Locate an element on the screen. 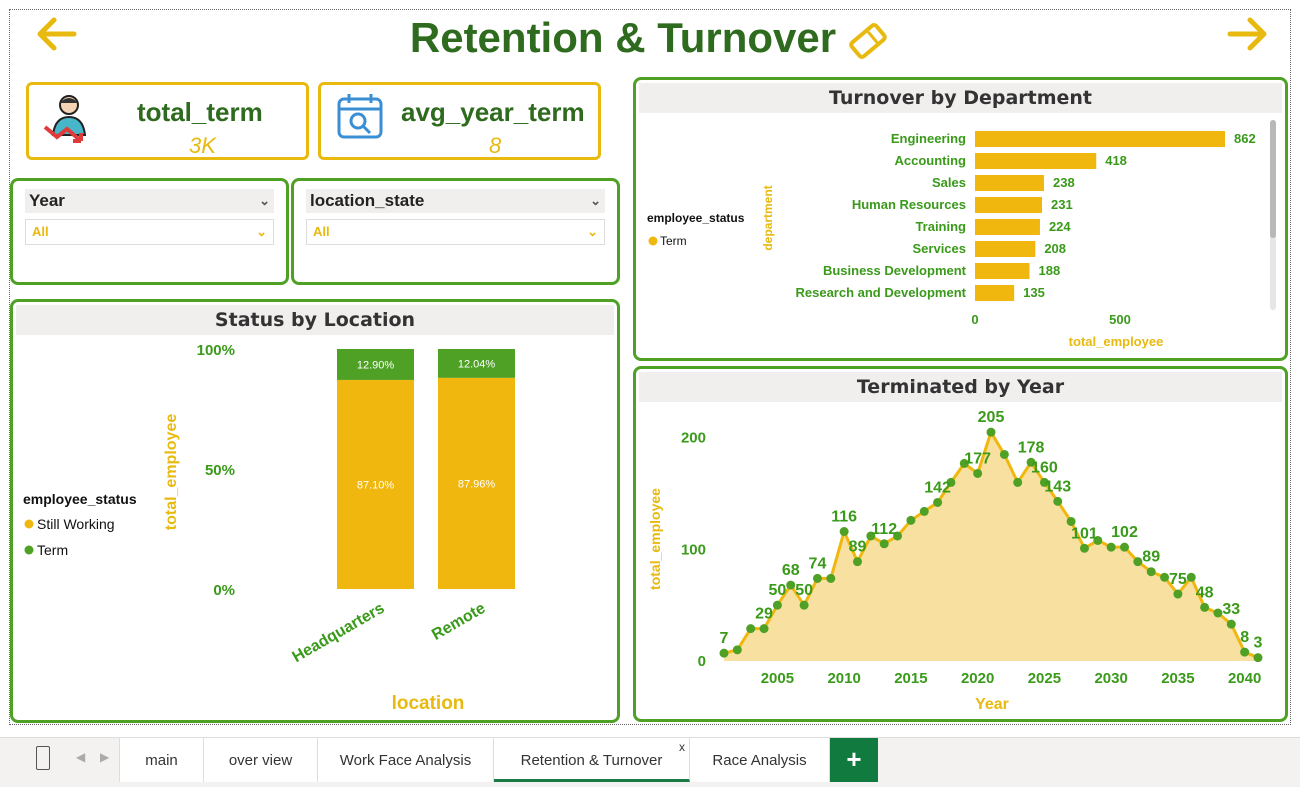  x-tick-label: 0 is located at coordinates (974, 319).